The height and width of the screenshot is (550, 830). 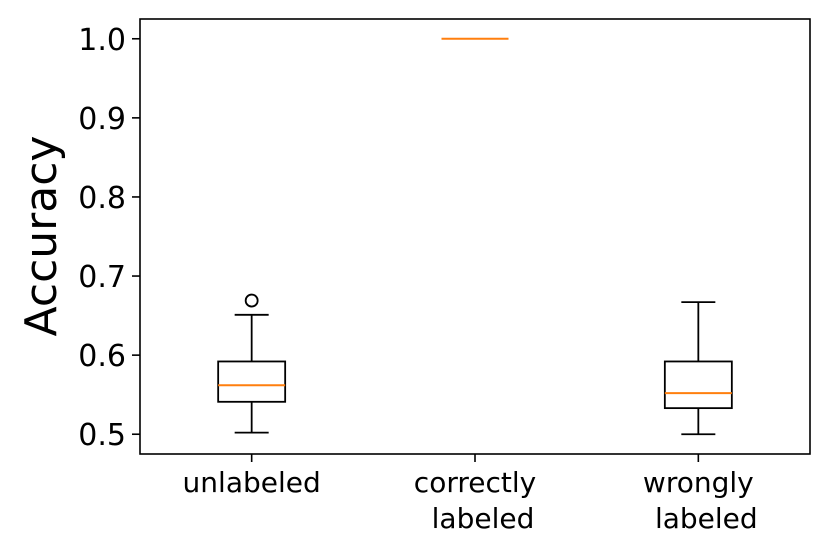 I want to click on y-tick-label: 0.6, so click(x=102, y=356).